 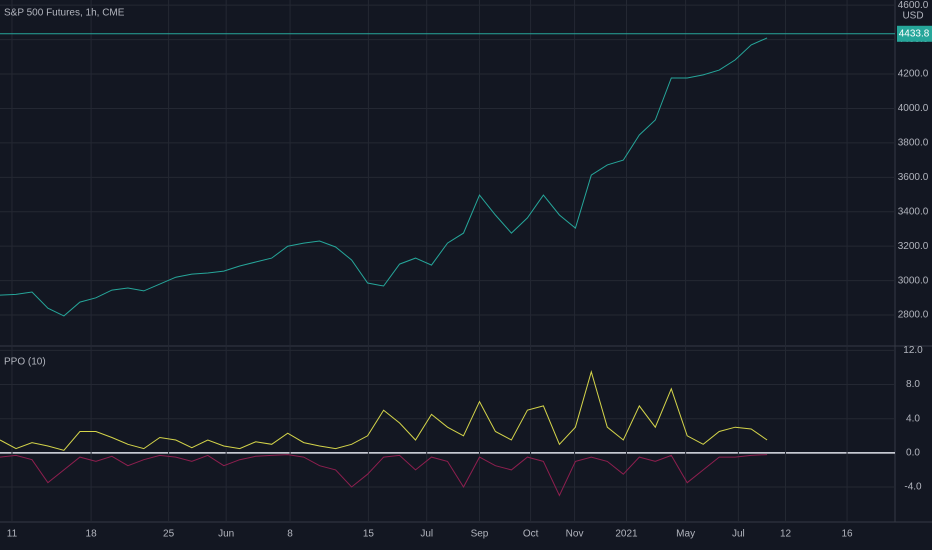 What do you see at coordinates (226, 534) in the screenshot?
I see `x-tick-label: Jun` at bounding box center [226, 534].